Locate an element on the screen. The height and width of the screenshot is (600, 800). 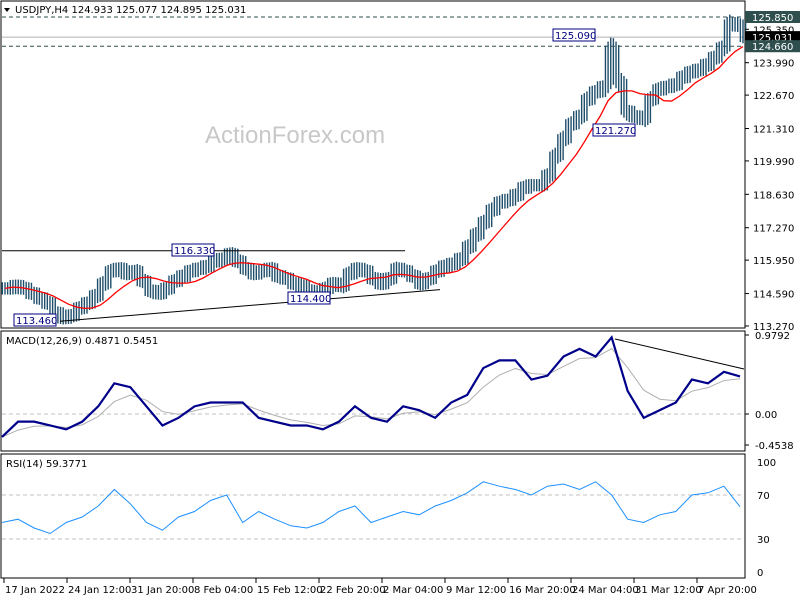
price-tag-label: 125.031 is located at coordinates (772, 38).